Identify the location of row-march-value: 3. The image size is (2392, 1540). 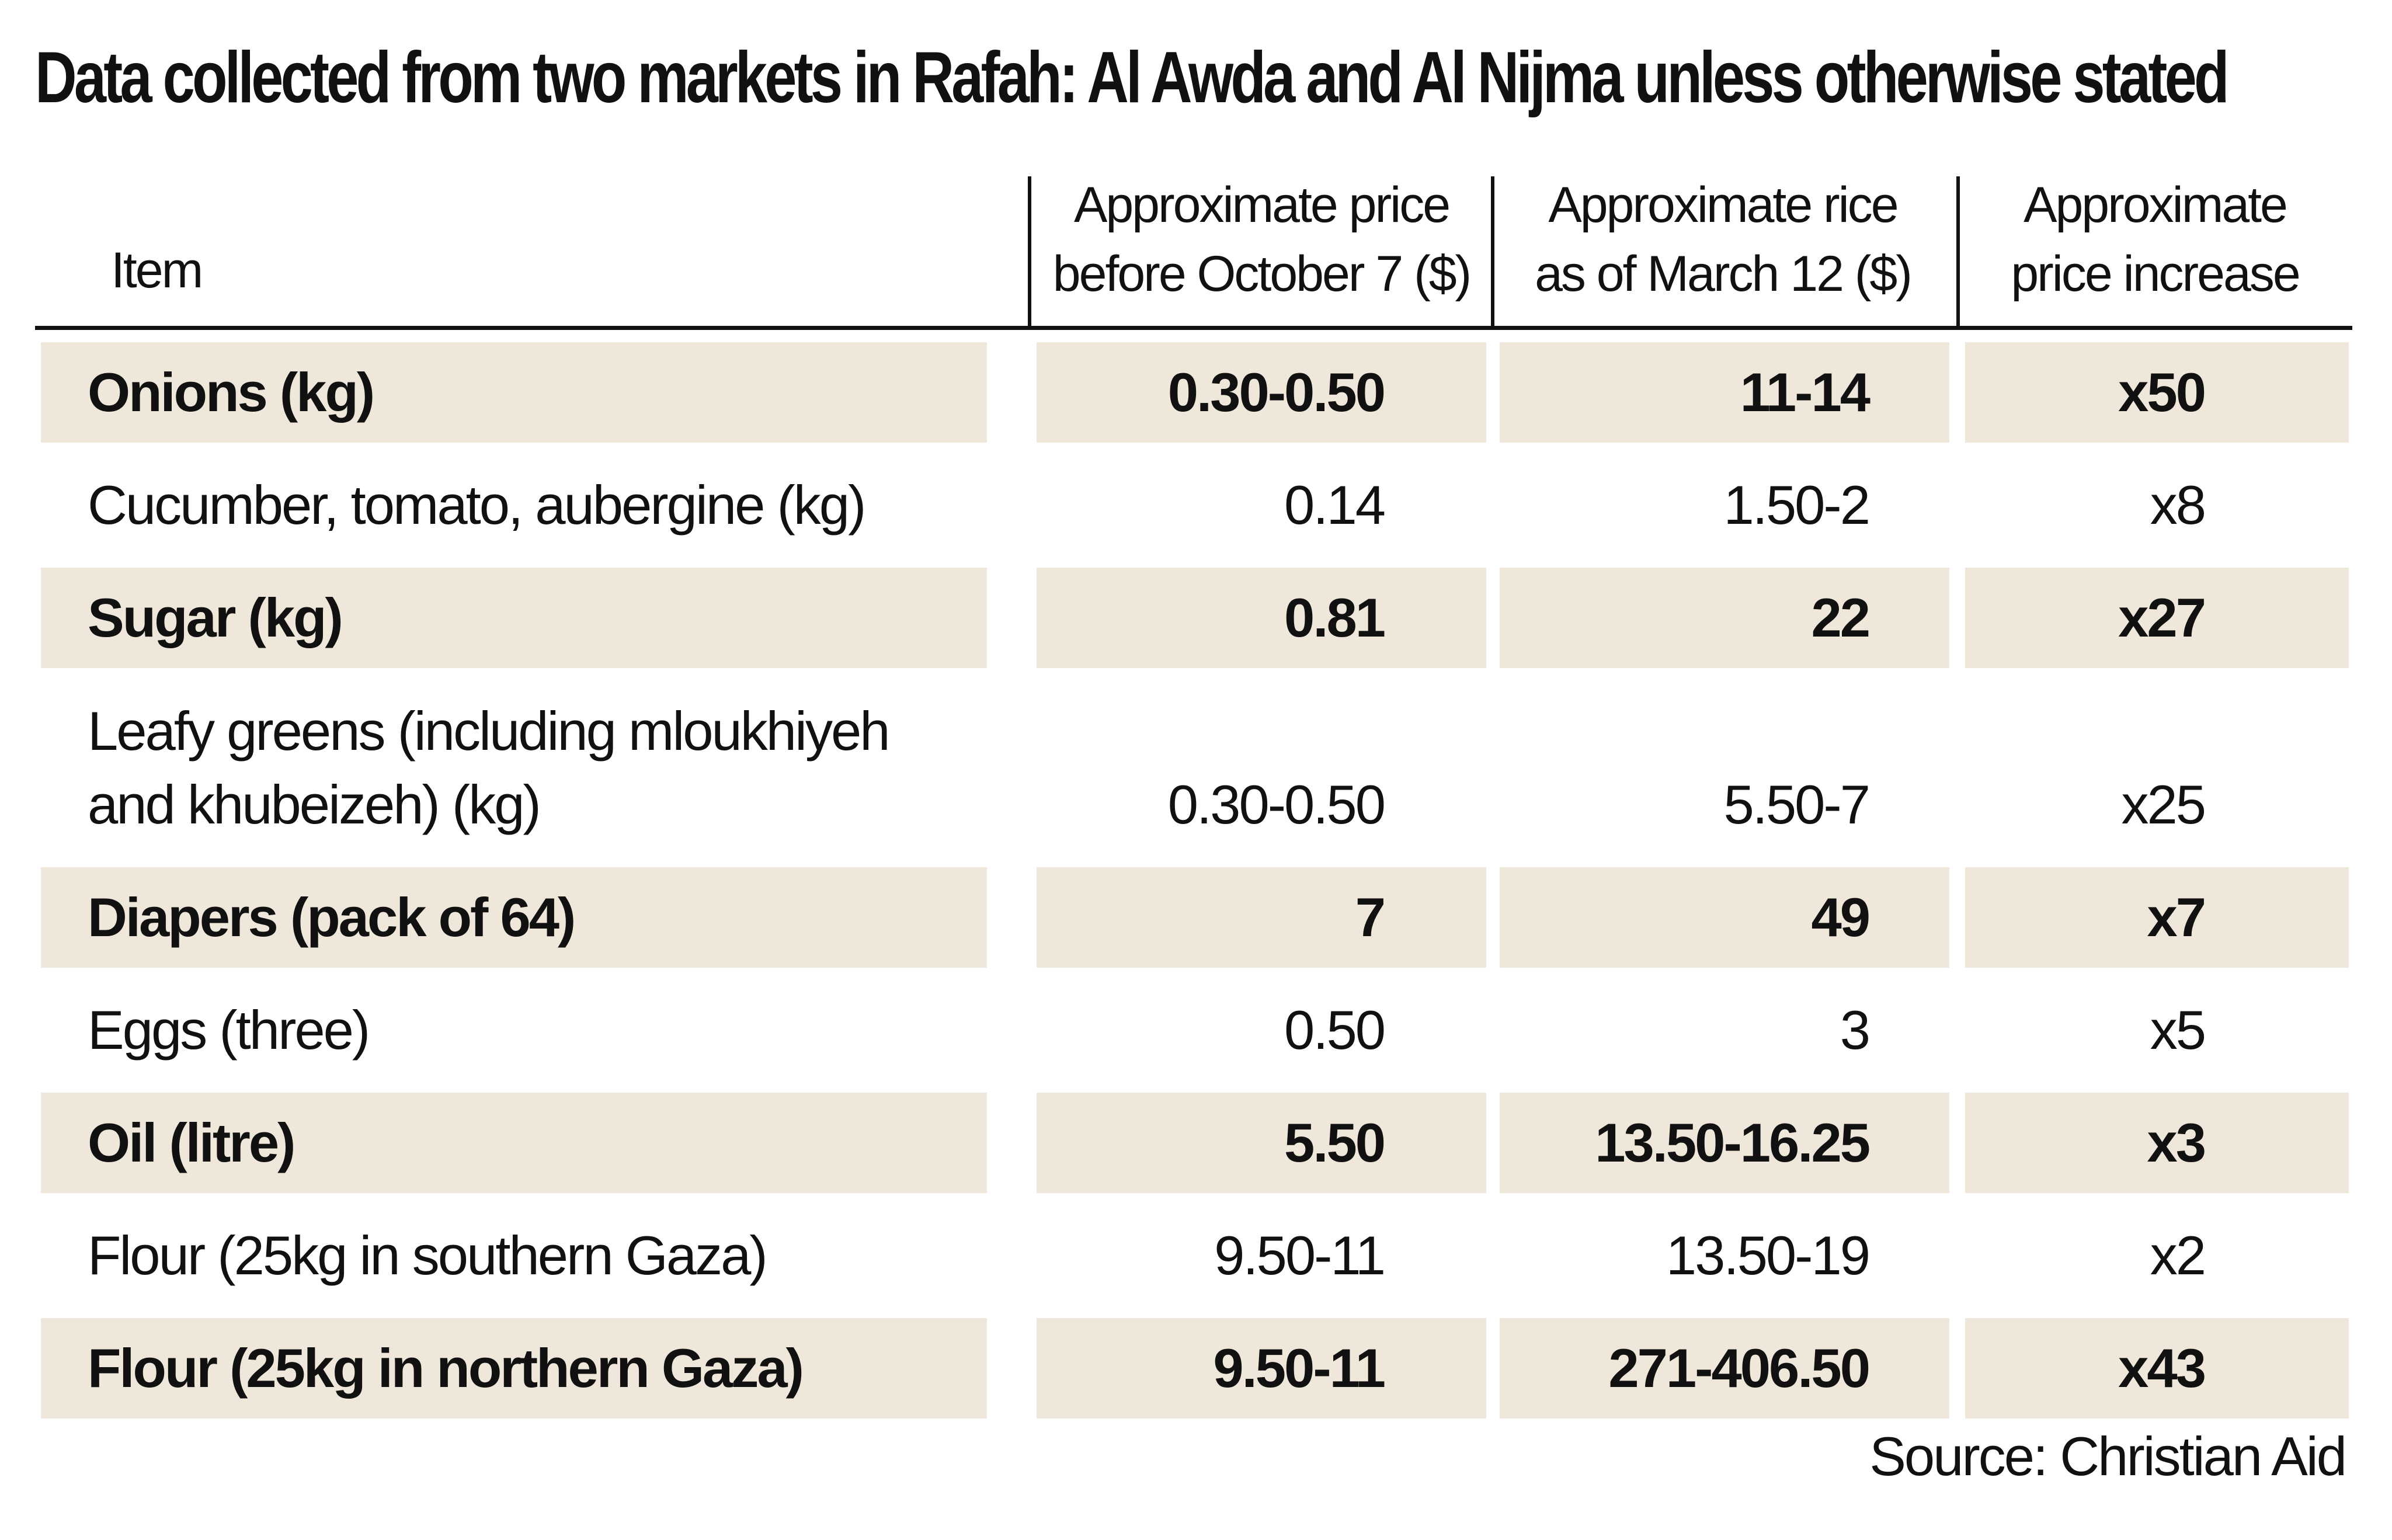
(1855, 1030).